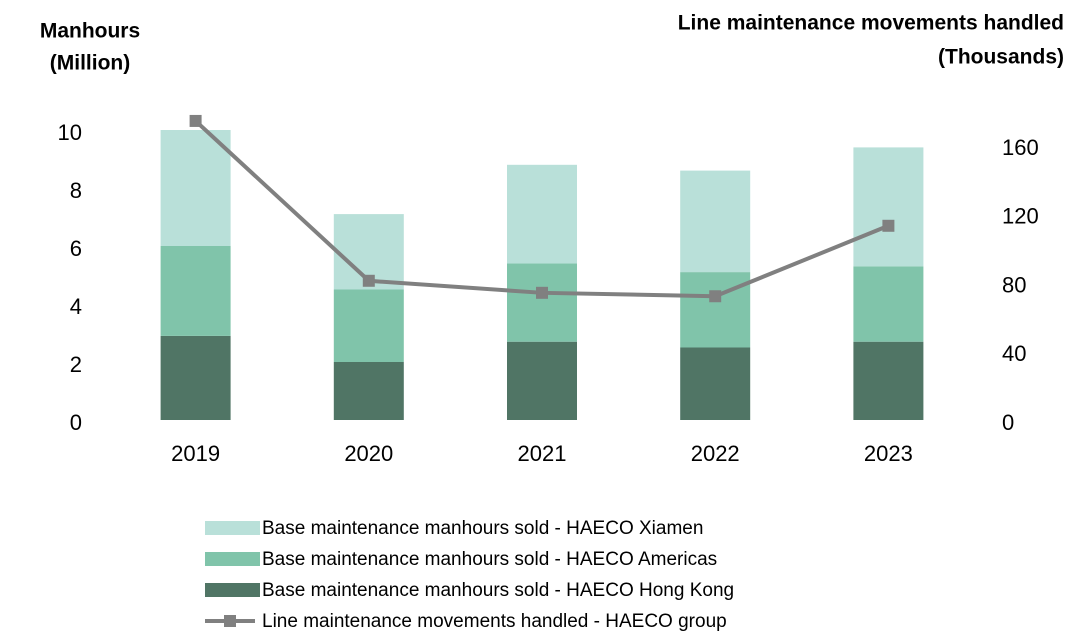  What do you see at coordinates (1020, 147) in the screenshot?
I see `y2-tick-label: 160` at bounding box center [1020, 147].